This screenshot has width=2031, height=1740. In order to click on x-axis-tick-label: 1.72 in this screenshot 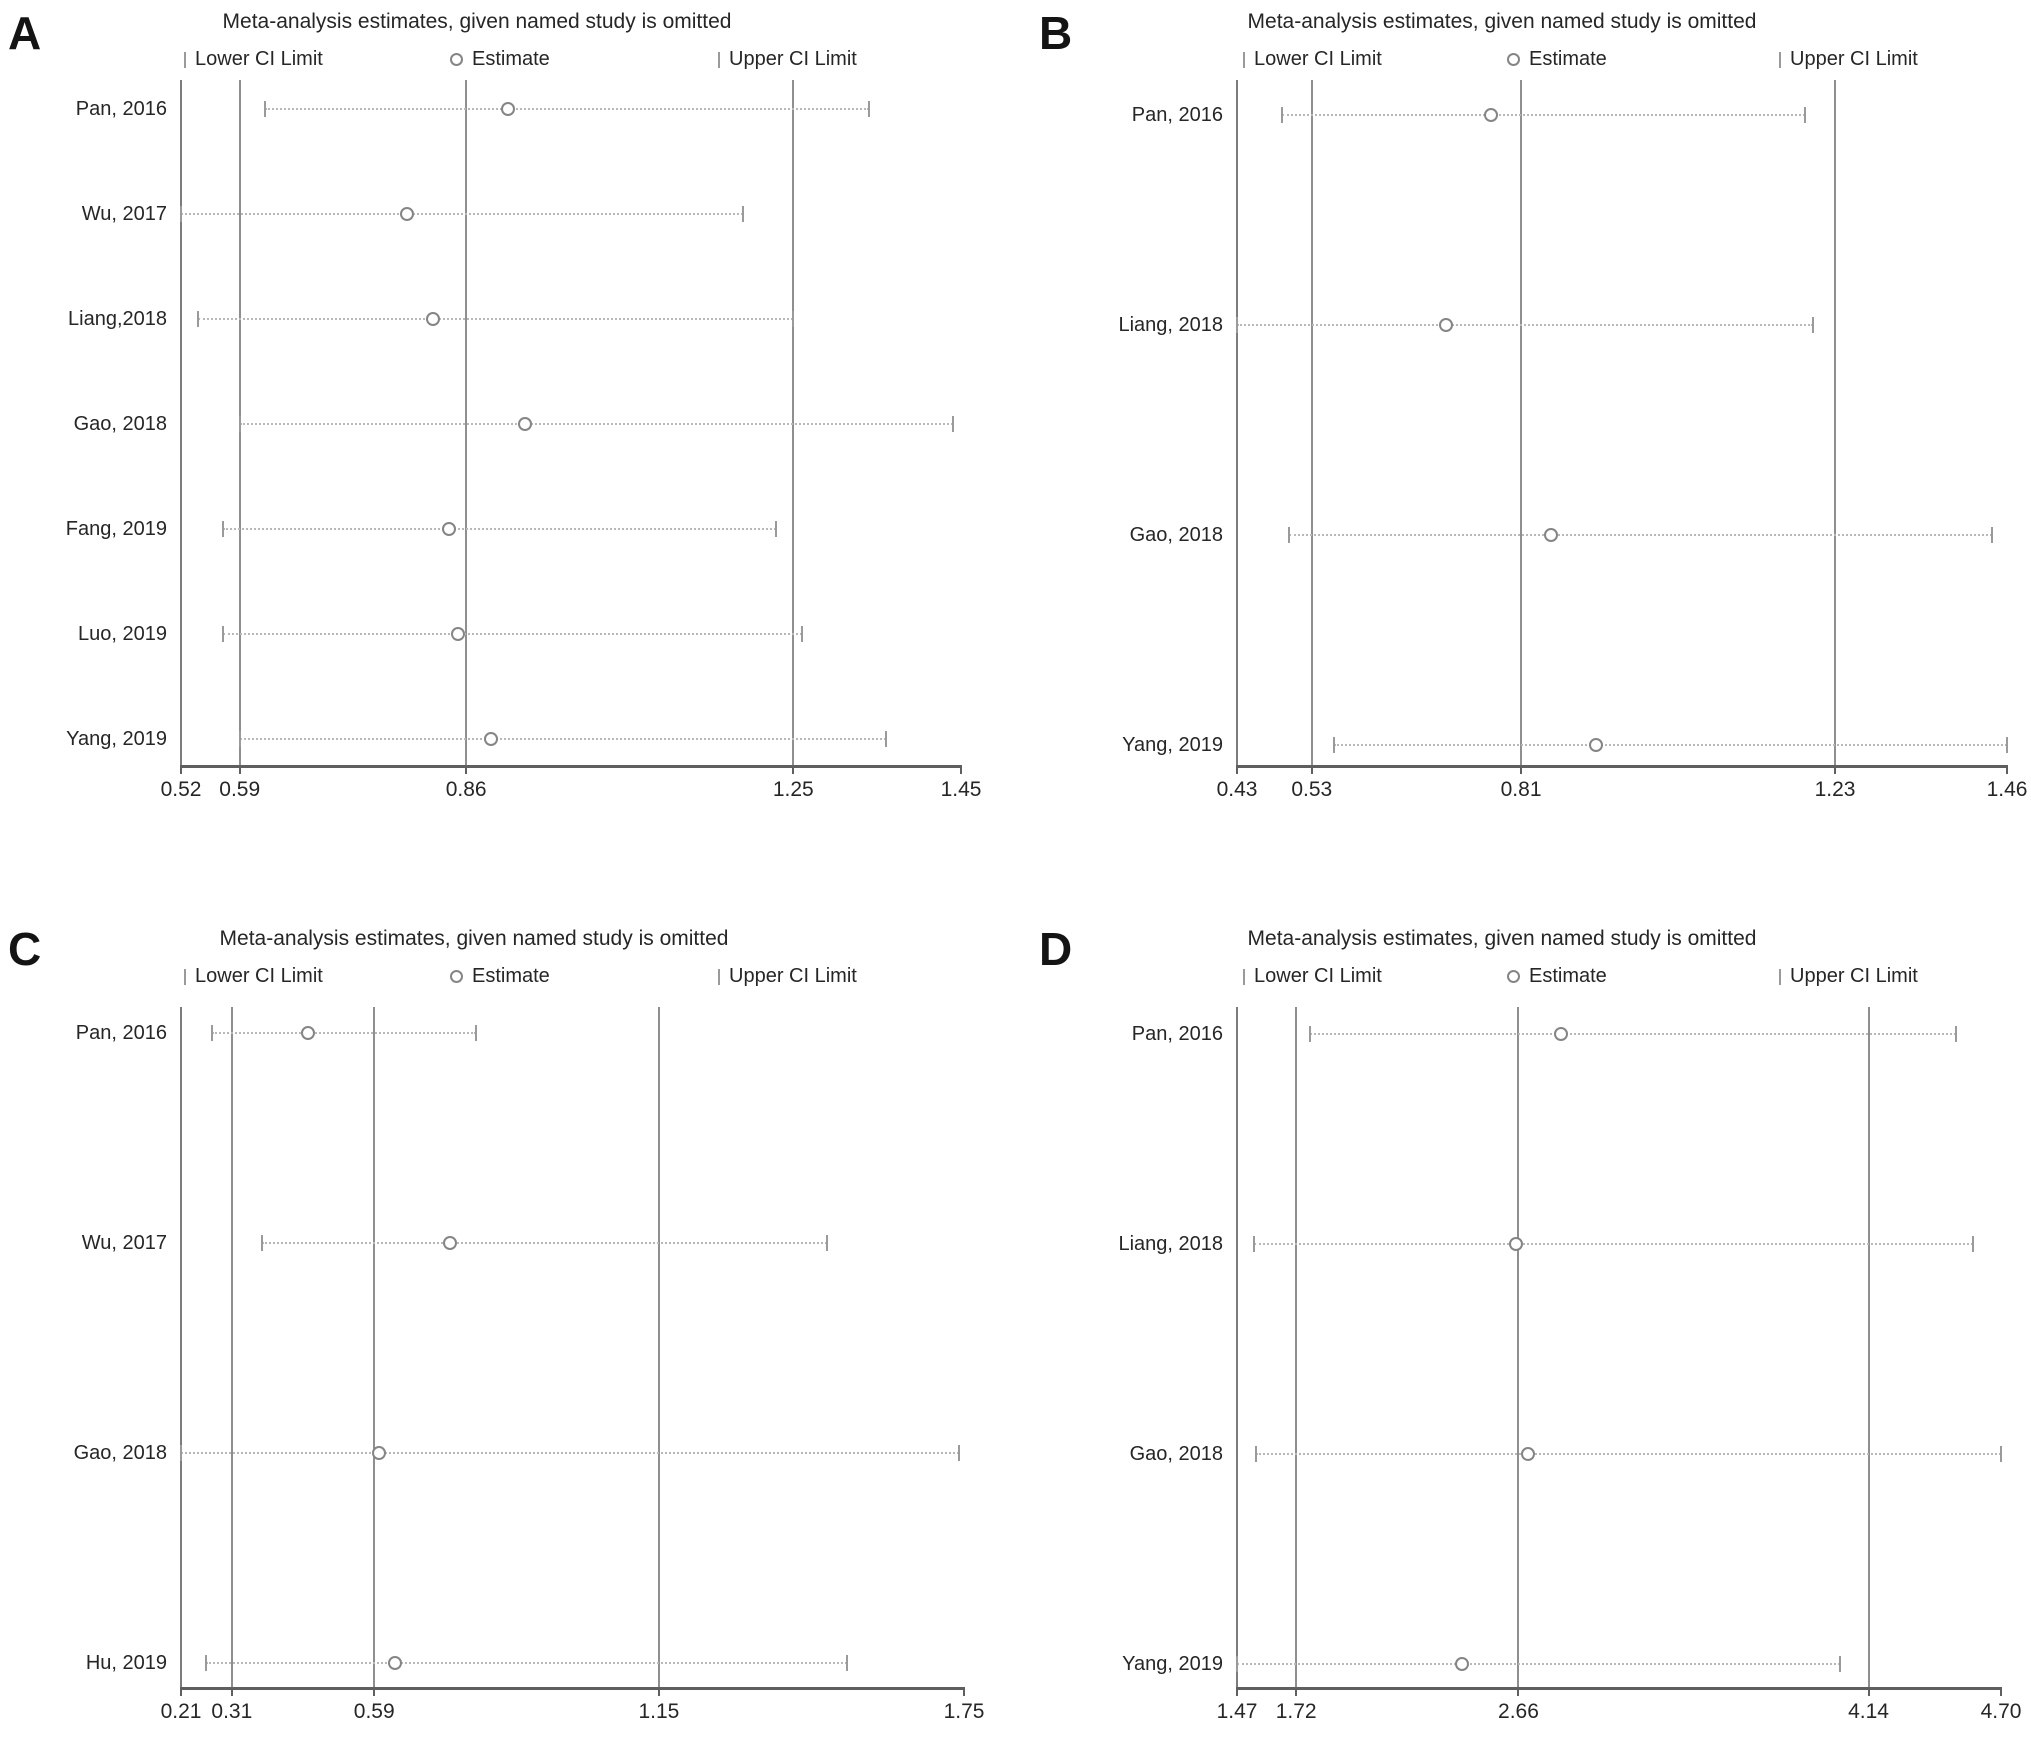, I will do `click(1296, 1711)`.